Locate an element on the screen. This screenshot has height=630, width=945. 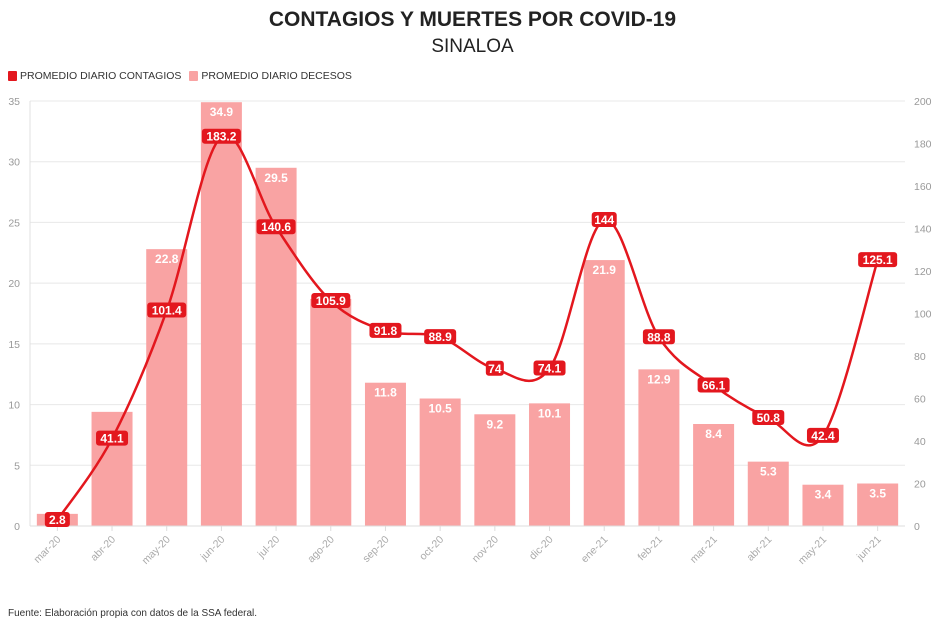
line-data-label: 66.1 is located at coordinates (714, 386).